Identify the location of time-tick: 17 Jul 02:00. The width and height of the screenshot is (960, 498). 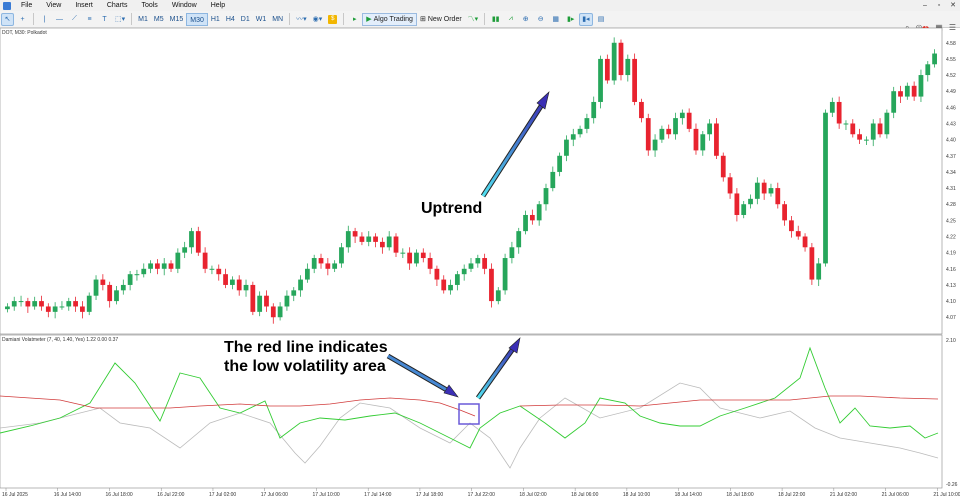
(222, 495).